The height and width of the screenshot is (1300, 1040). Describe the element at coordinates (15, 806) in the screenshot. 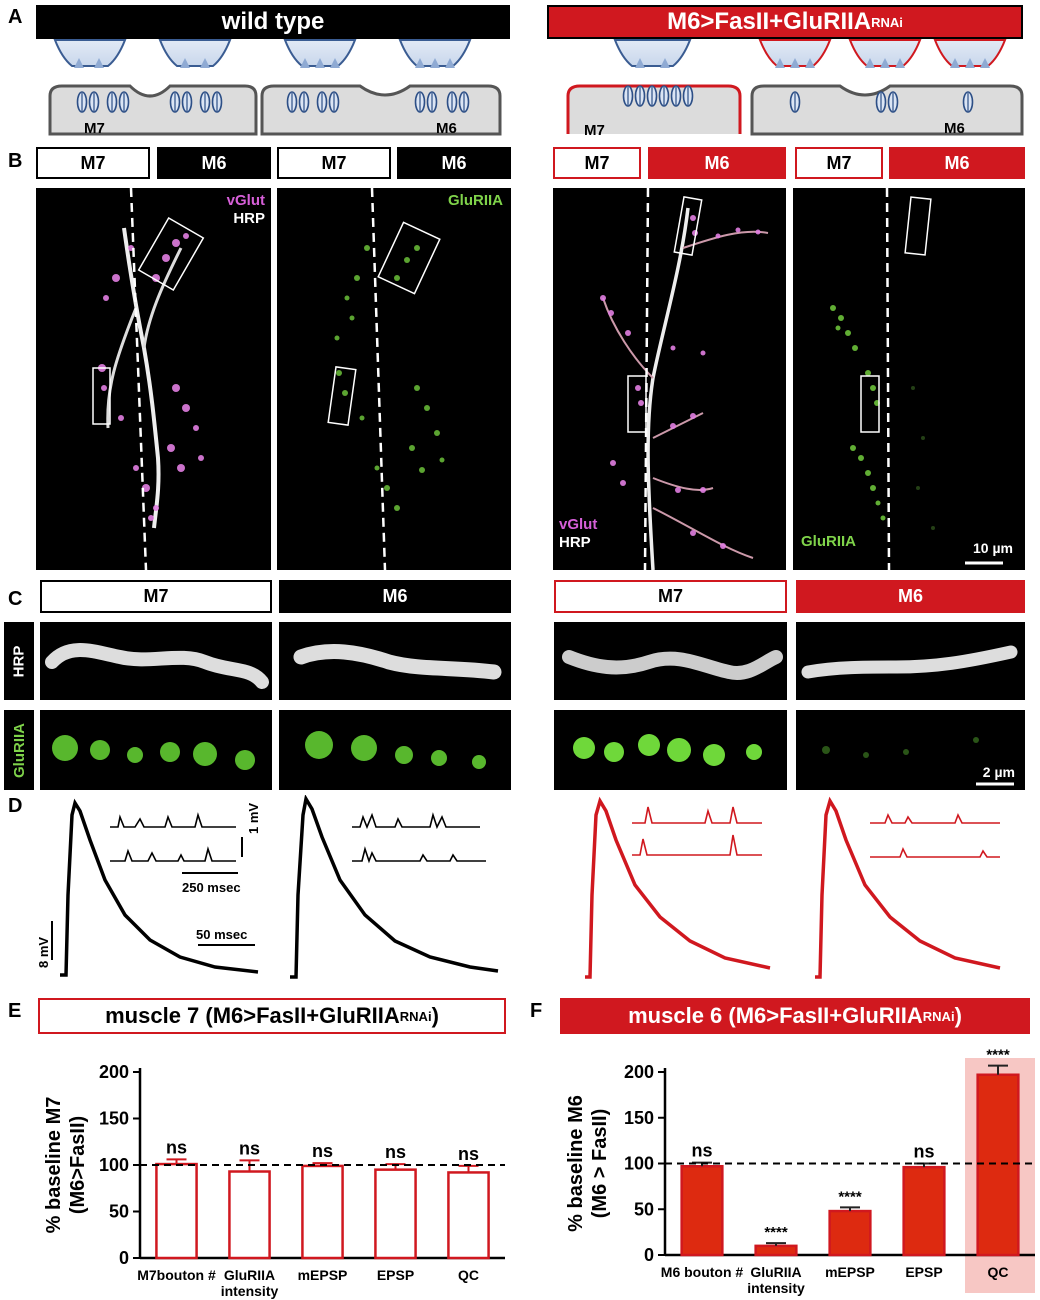

I see `panel-label-d: D` at that location.